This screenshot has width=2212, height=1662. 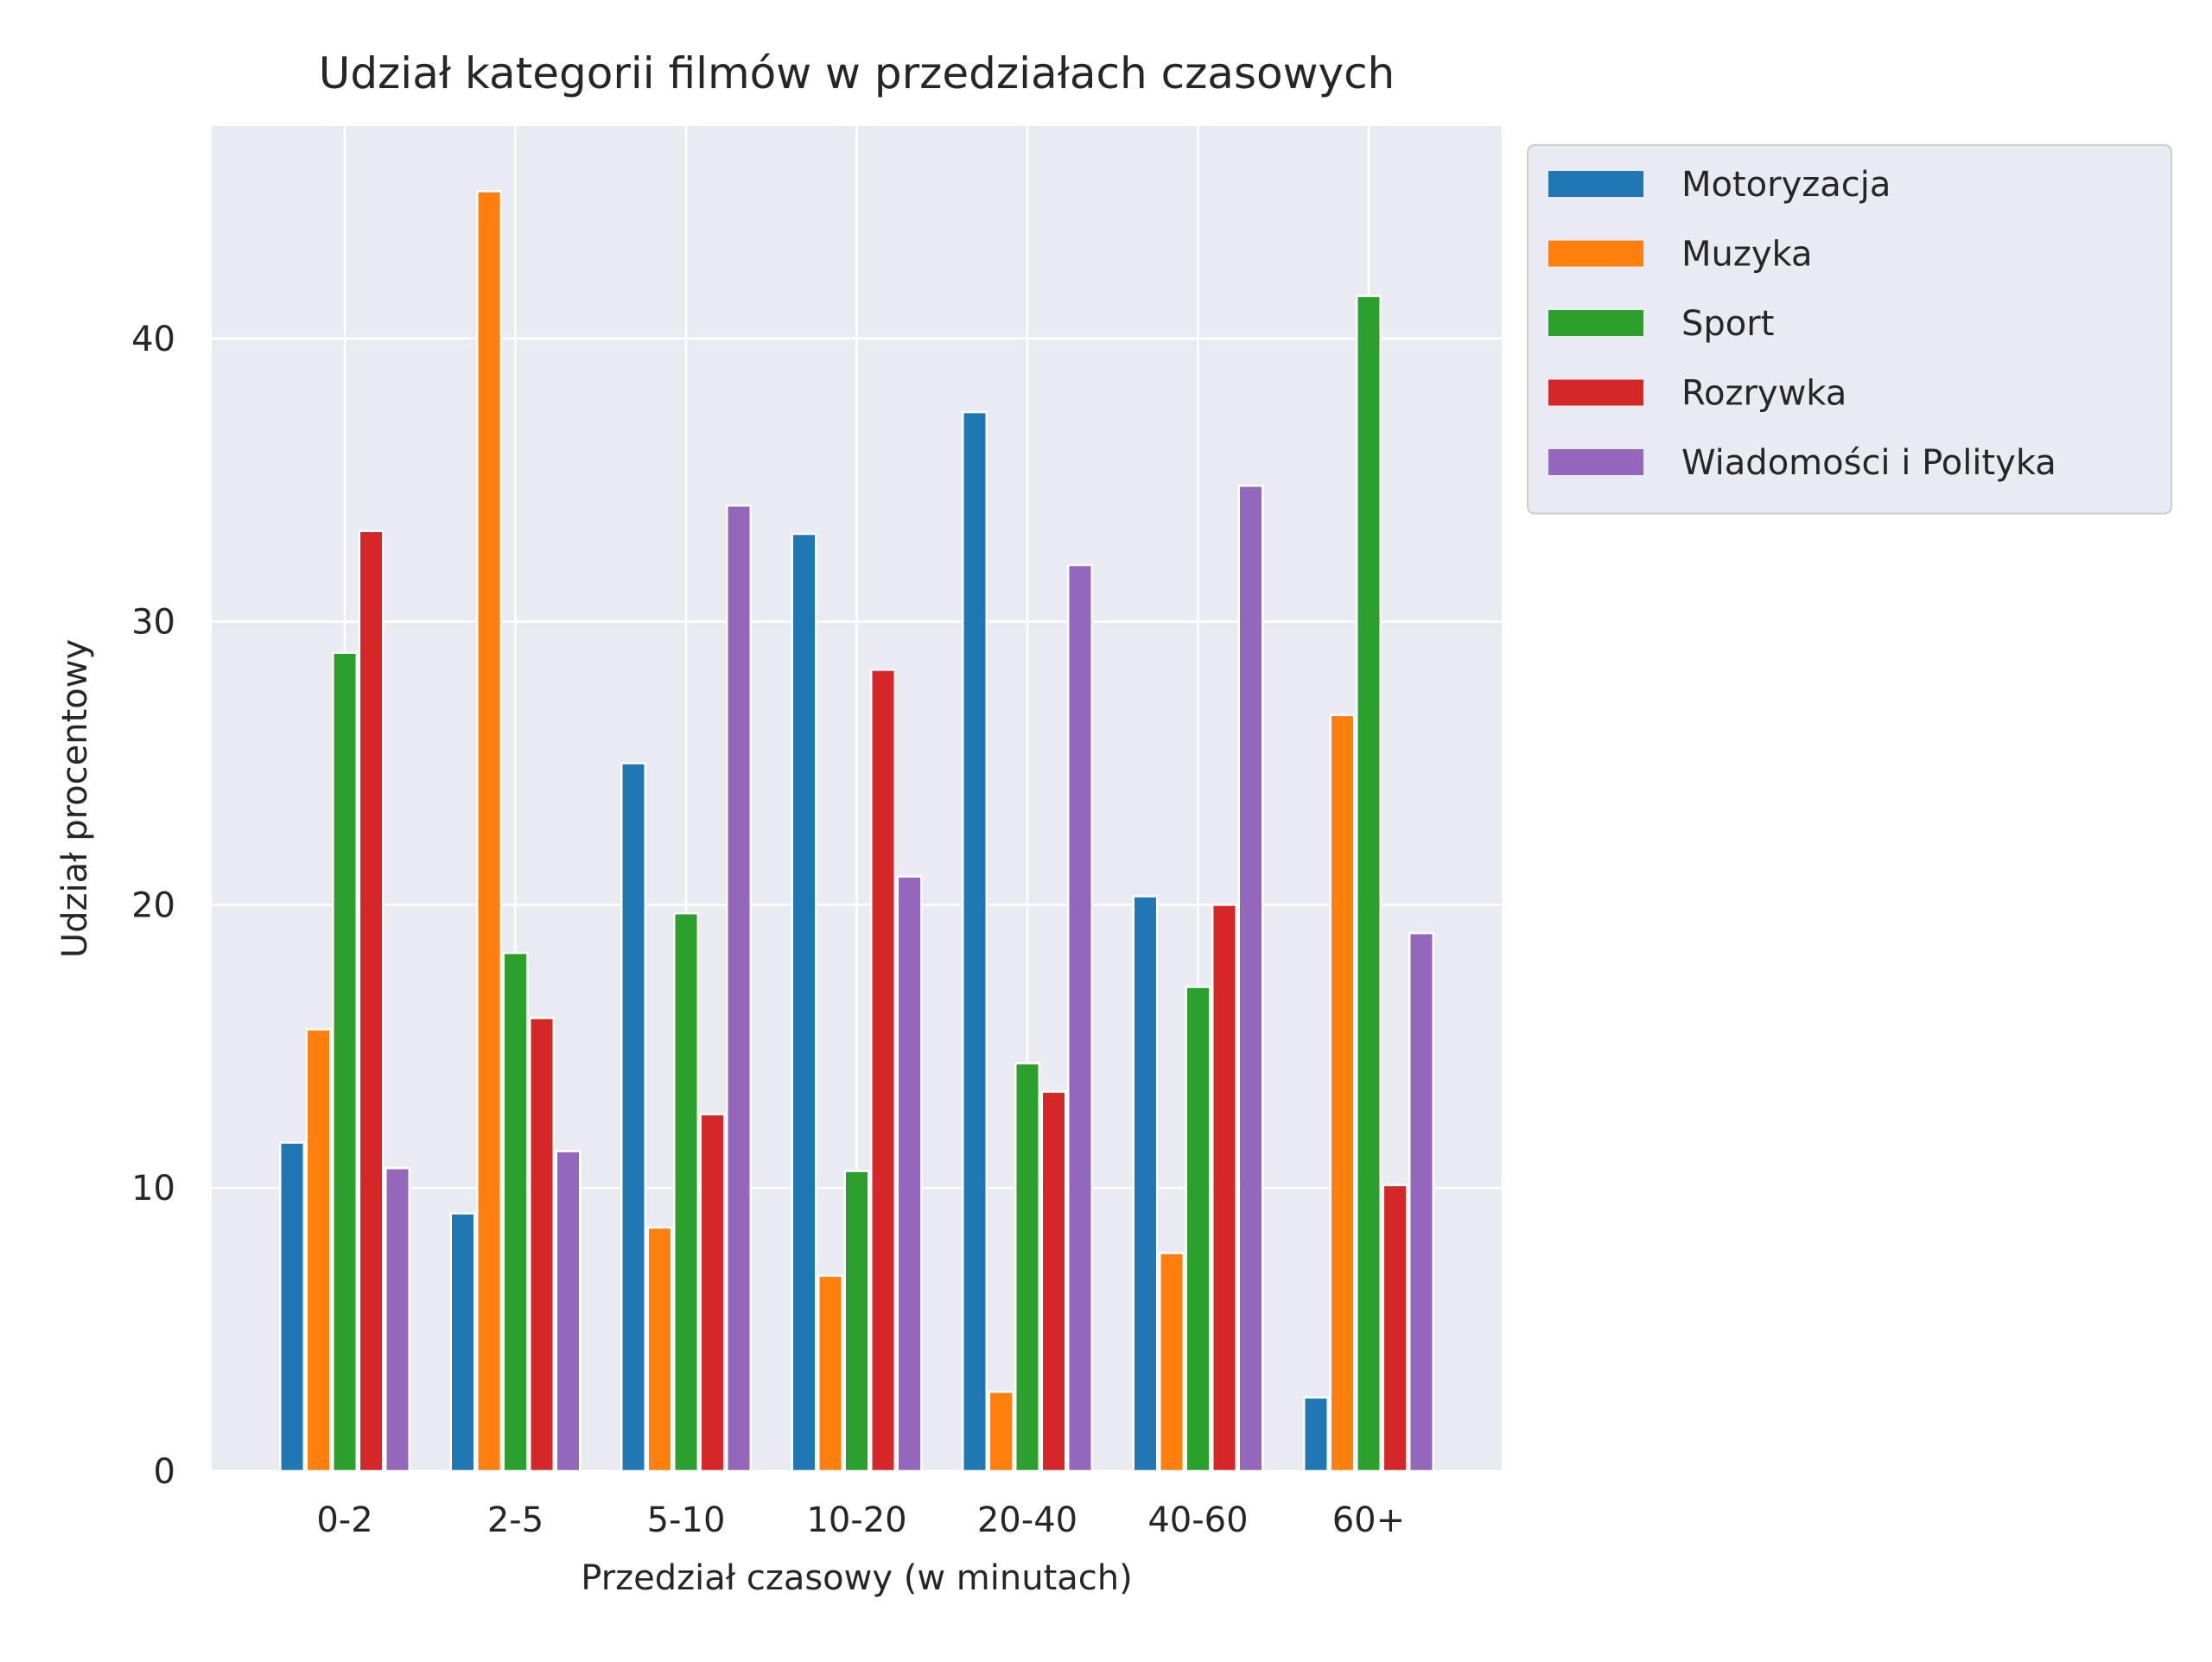 What do you see at coordinates (1368, 1520) in the screenshot?
I see `x-tick-label: 60+` at bounding box center [1368, 1520].